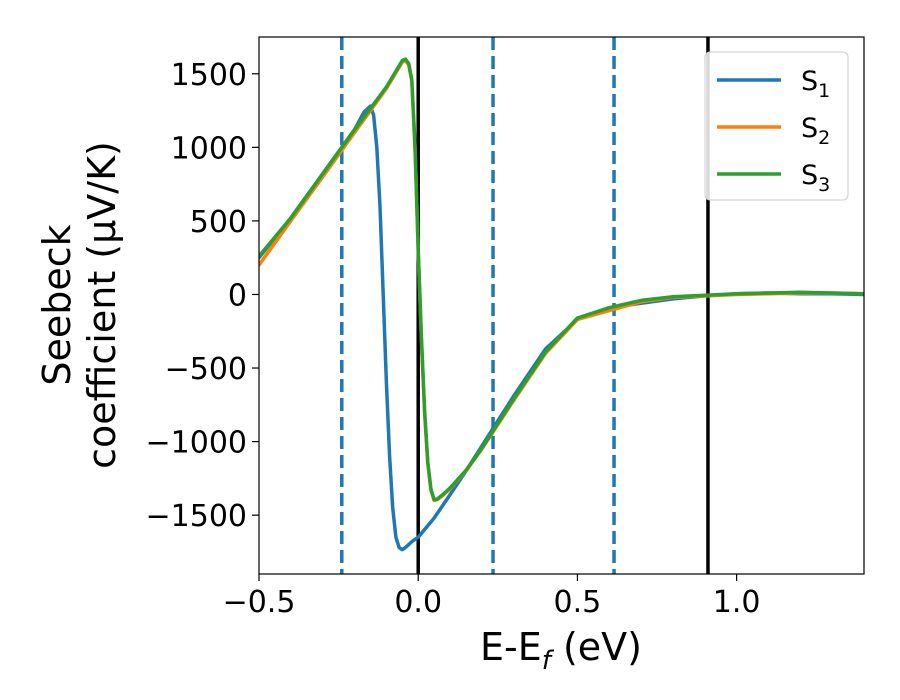 The height and width of the screenshot is (700, 900). I want to click on x-tick-label: 0.5, so click(578, 602).